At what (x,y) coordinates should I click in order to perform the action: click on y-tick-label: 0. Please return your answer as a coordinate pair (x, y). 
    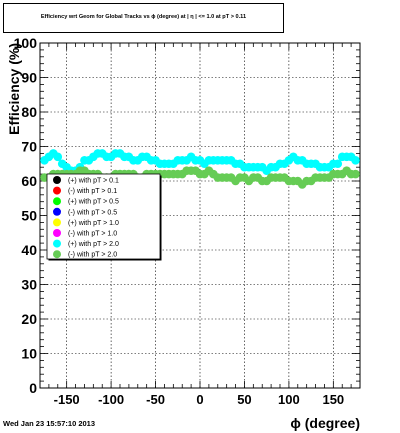
    Looking at the image, I should click on (33, 388).